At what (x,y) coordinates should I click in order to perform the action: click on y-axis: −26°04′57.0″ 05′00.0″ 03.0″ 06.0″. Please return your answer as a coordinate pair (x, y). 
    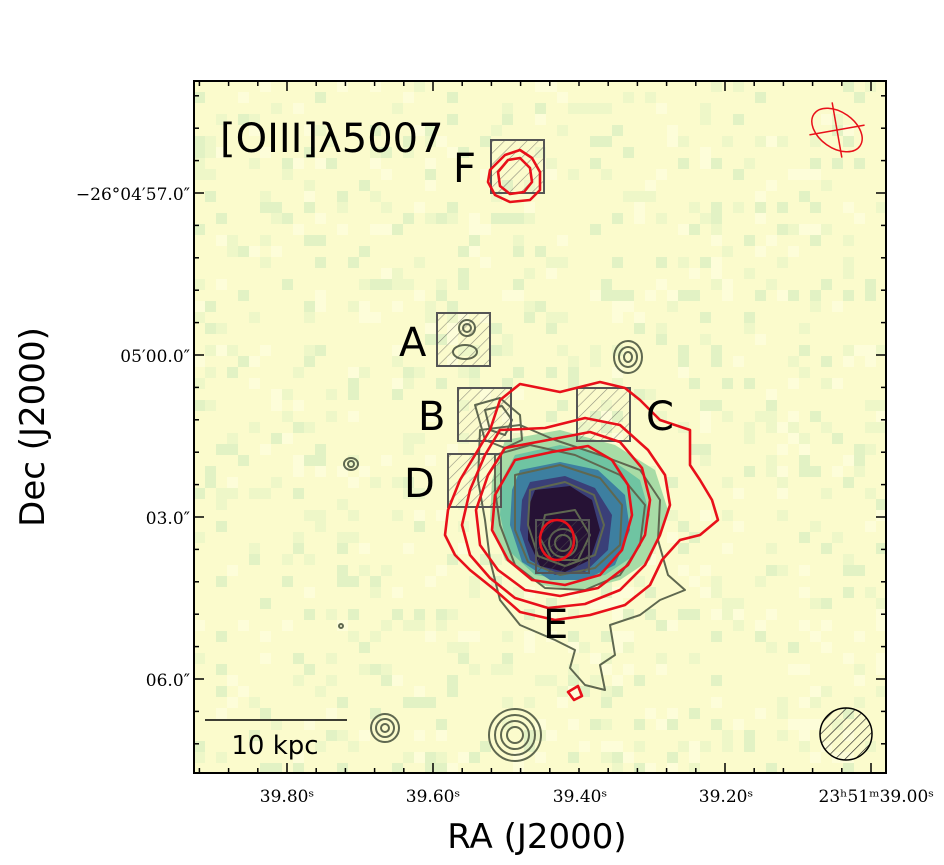
    Looking at the image, I should click on (133, 438).